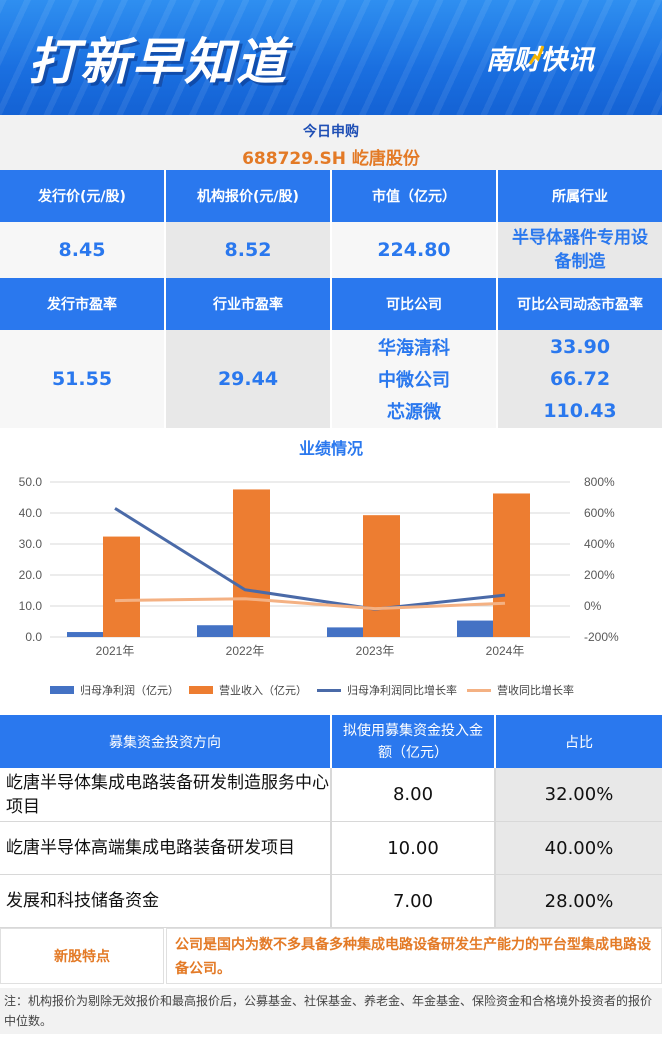 The image size is (662, 1037). I want to click on comparables-cell: 华海清科 中微公司 芯源微, so click(414, 379).